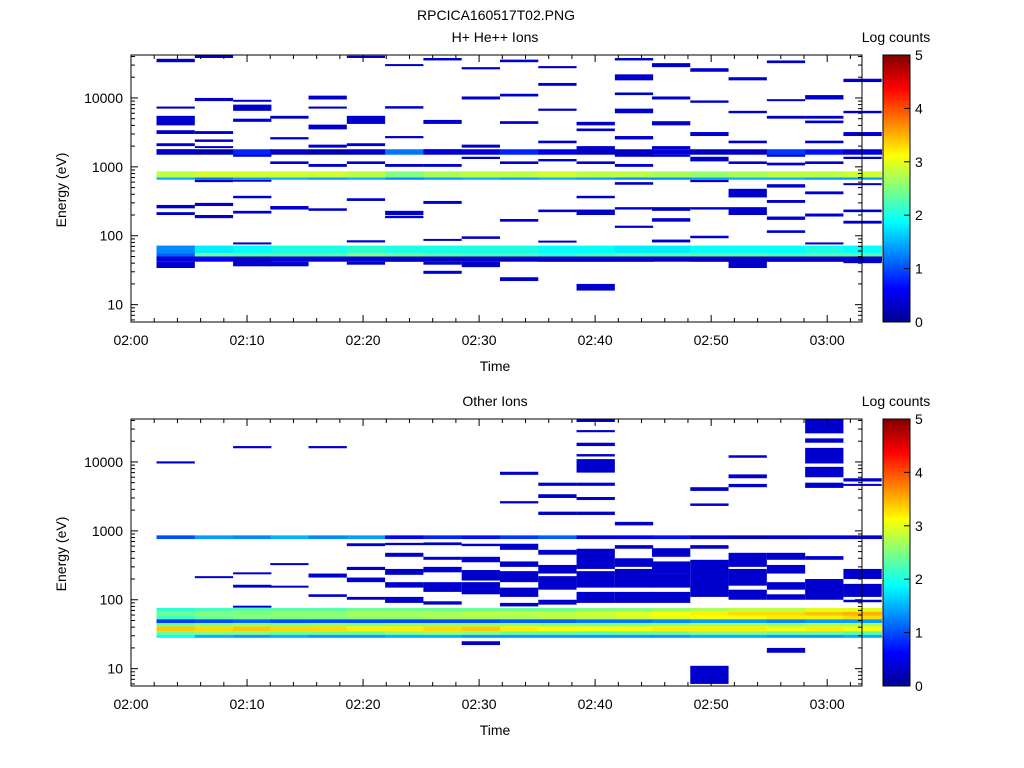 The width and height of the screenshot is (1024, 768). I want to click on x-axis-label: Time, so click(495, 730).